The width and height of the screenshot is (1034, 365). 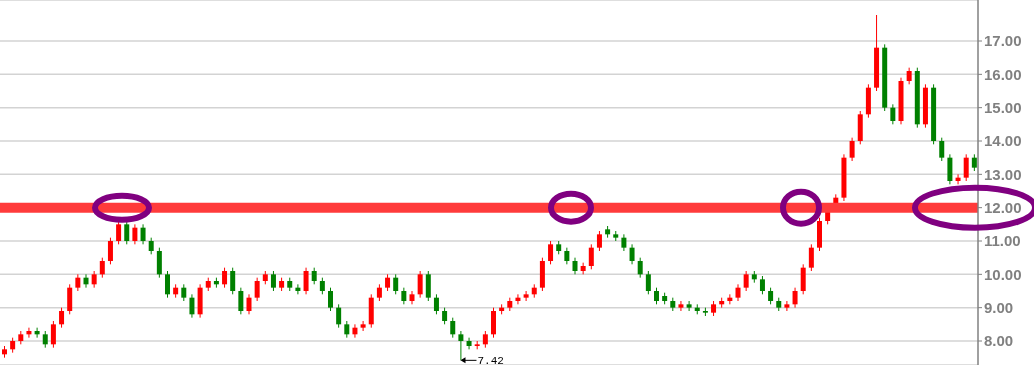 What do you see at coordinates (999, 341) in the screenshot?
I see `y-tick-label: 8.00` at bounding box center [999, 341].